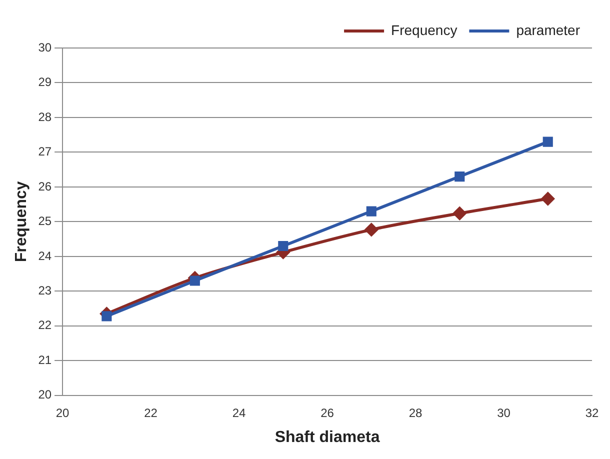  I want to click on y-tick-label: 26, so click(45, 186).